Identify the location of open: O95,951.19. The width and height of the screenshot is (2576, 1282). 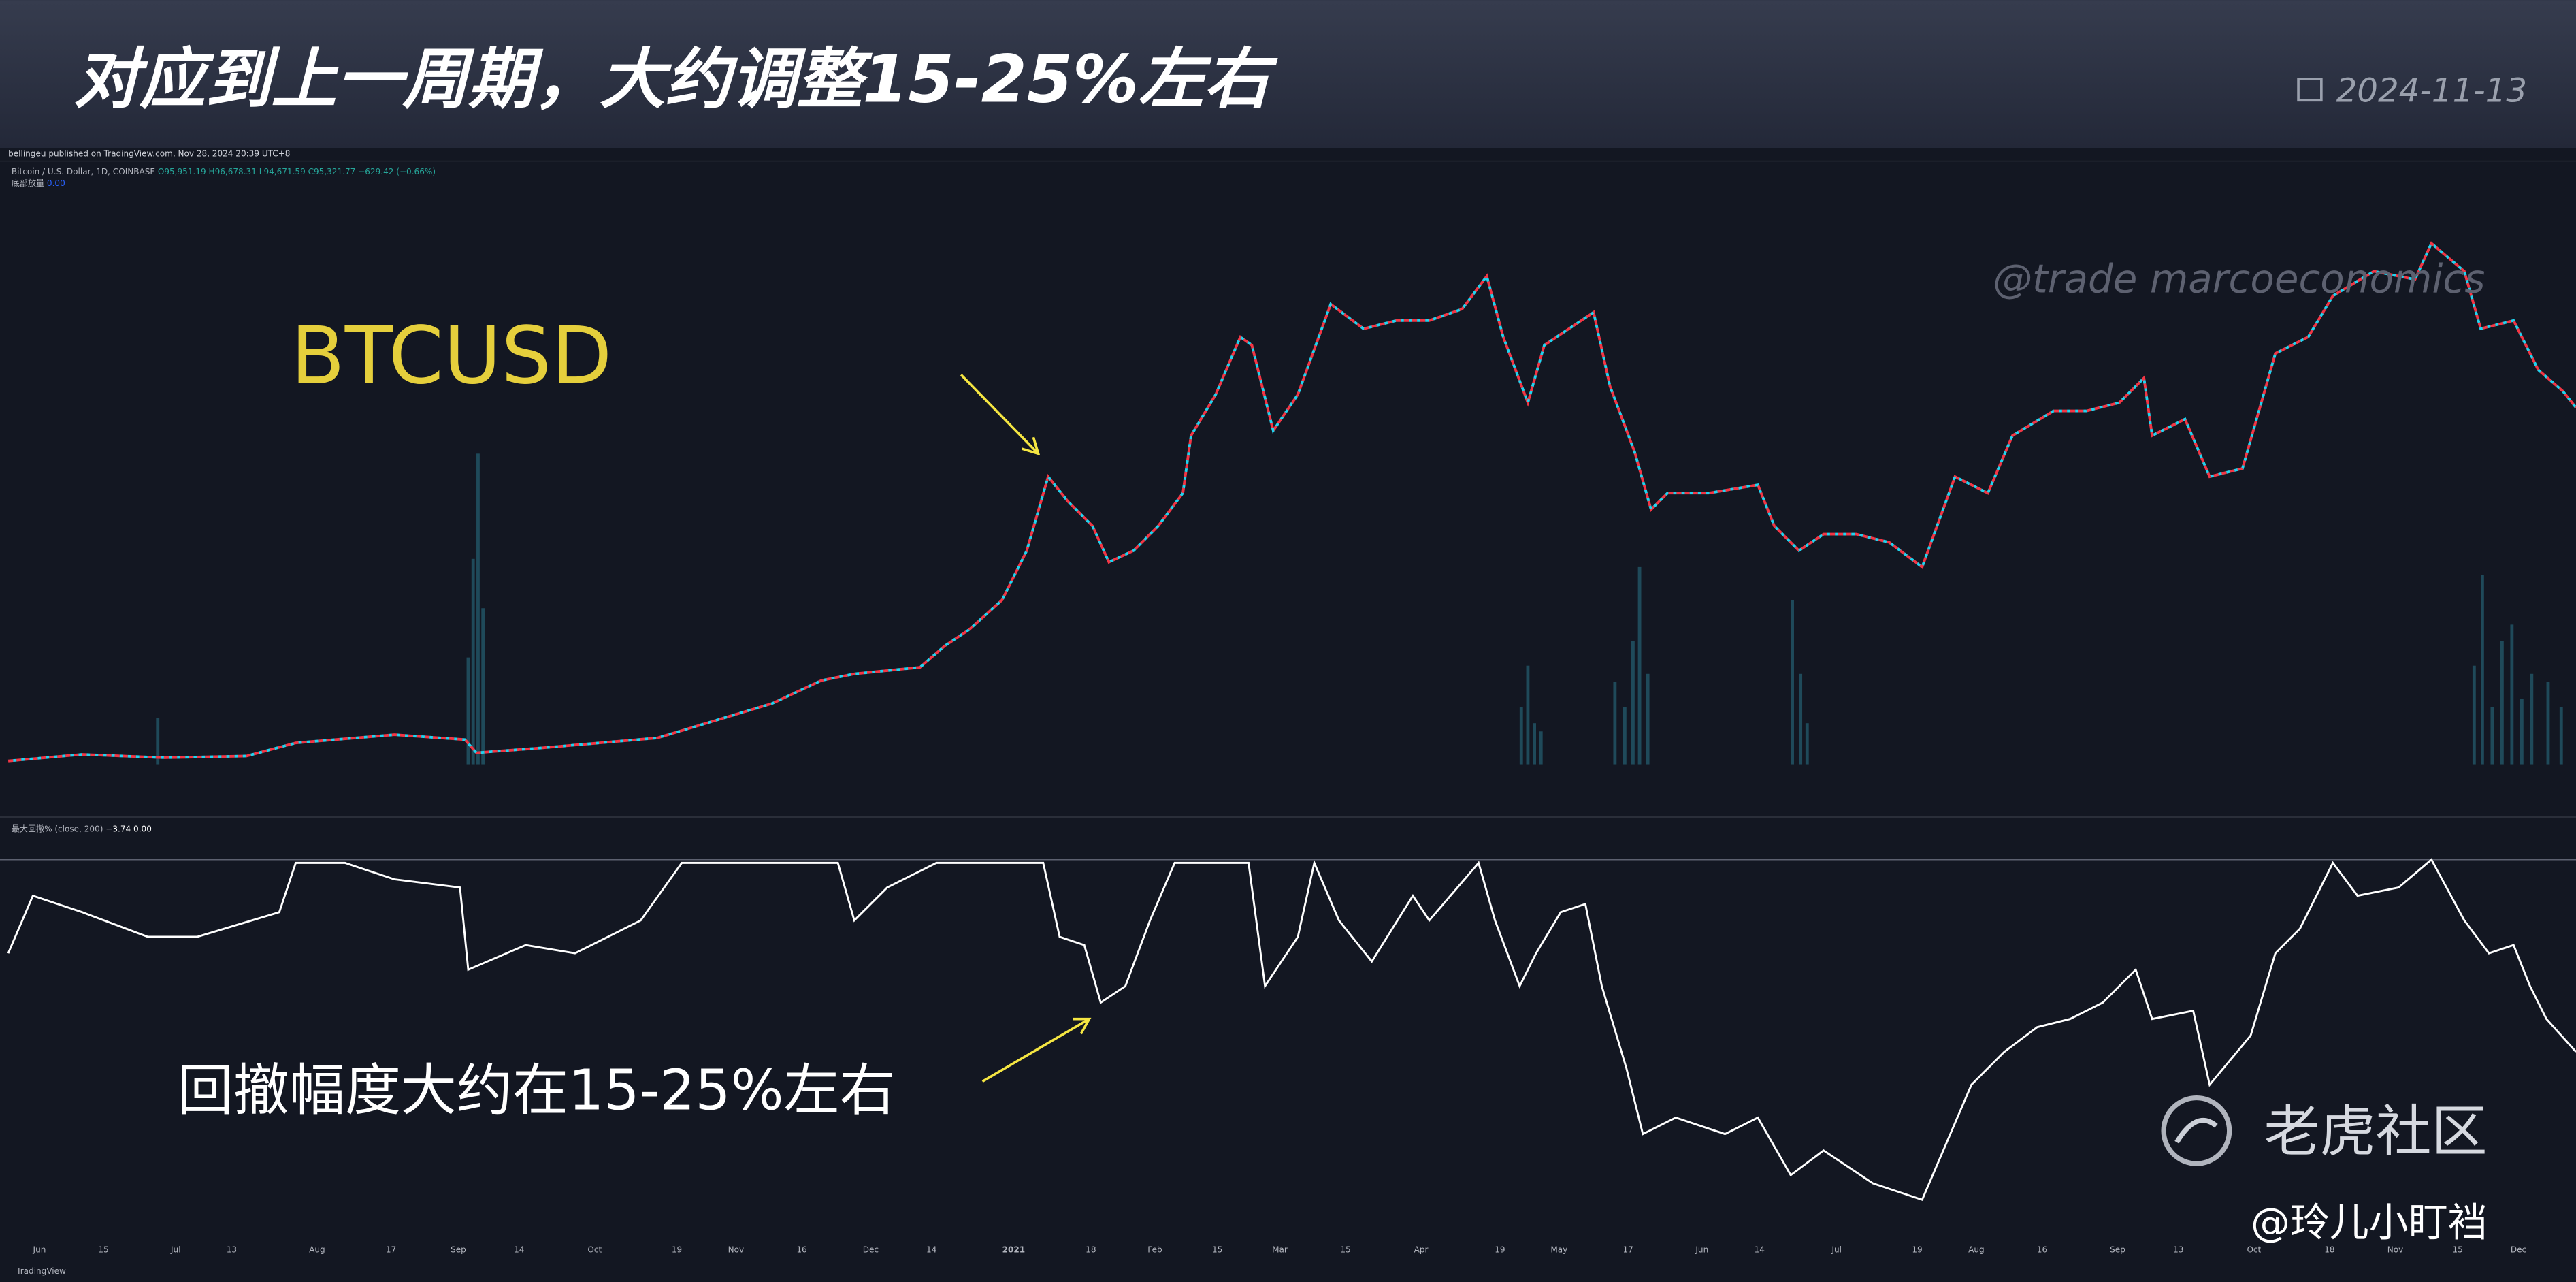
(182, 172).